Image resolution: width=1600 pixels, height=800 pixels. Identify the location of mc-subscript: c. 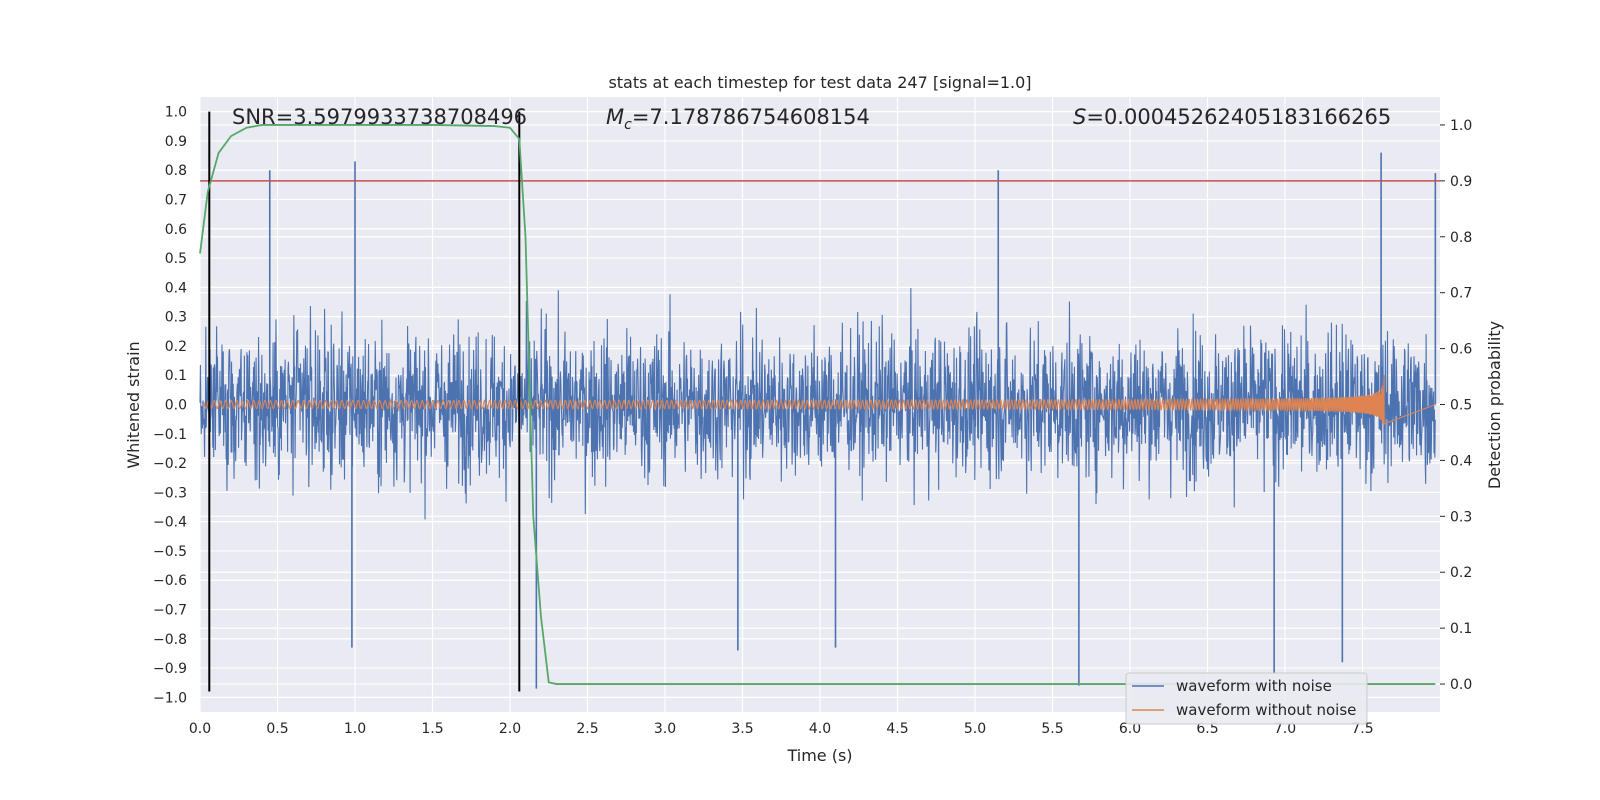
(628, 125).